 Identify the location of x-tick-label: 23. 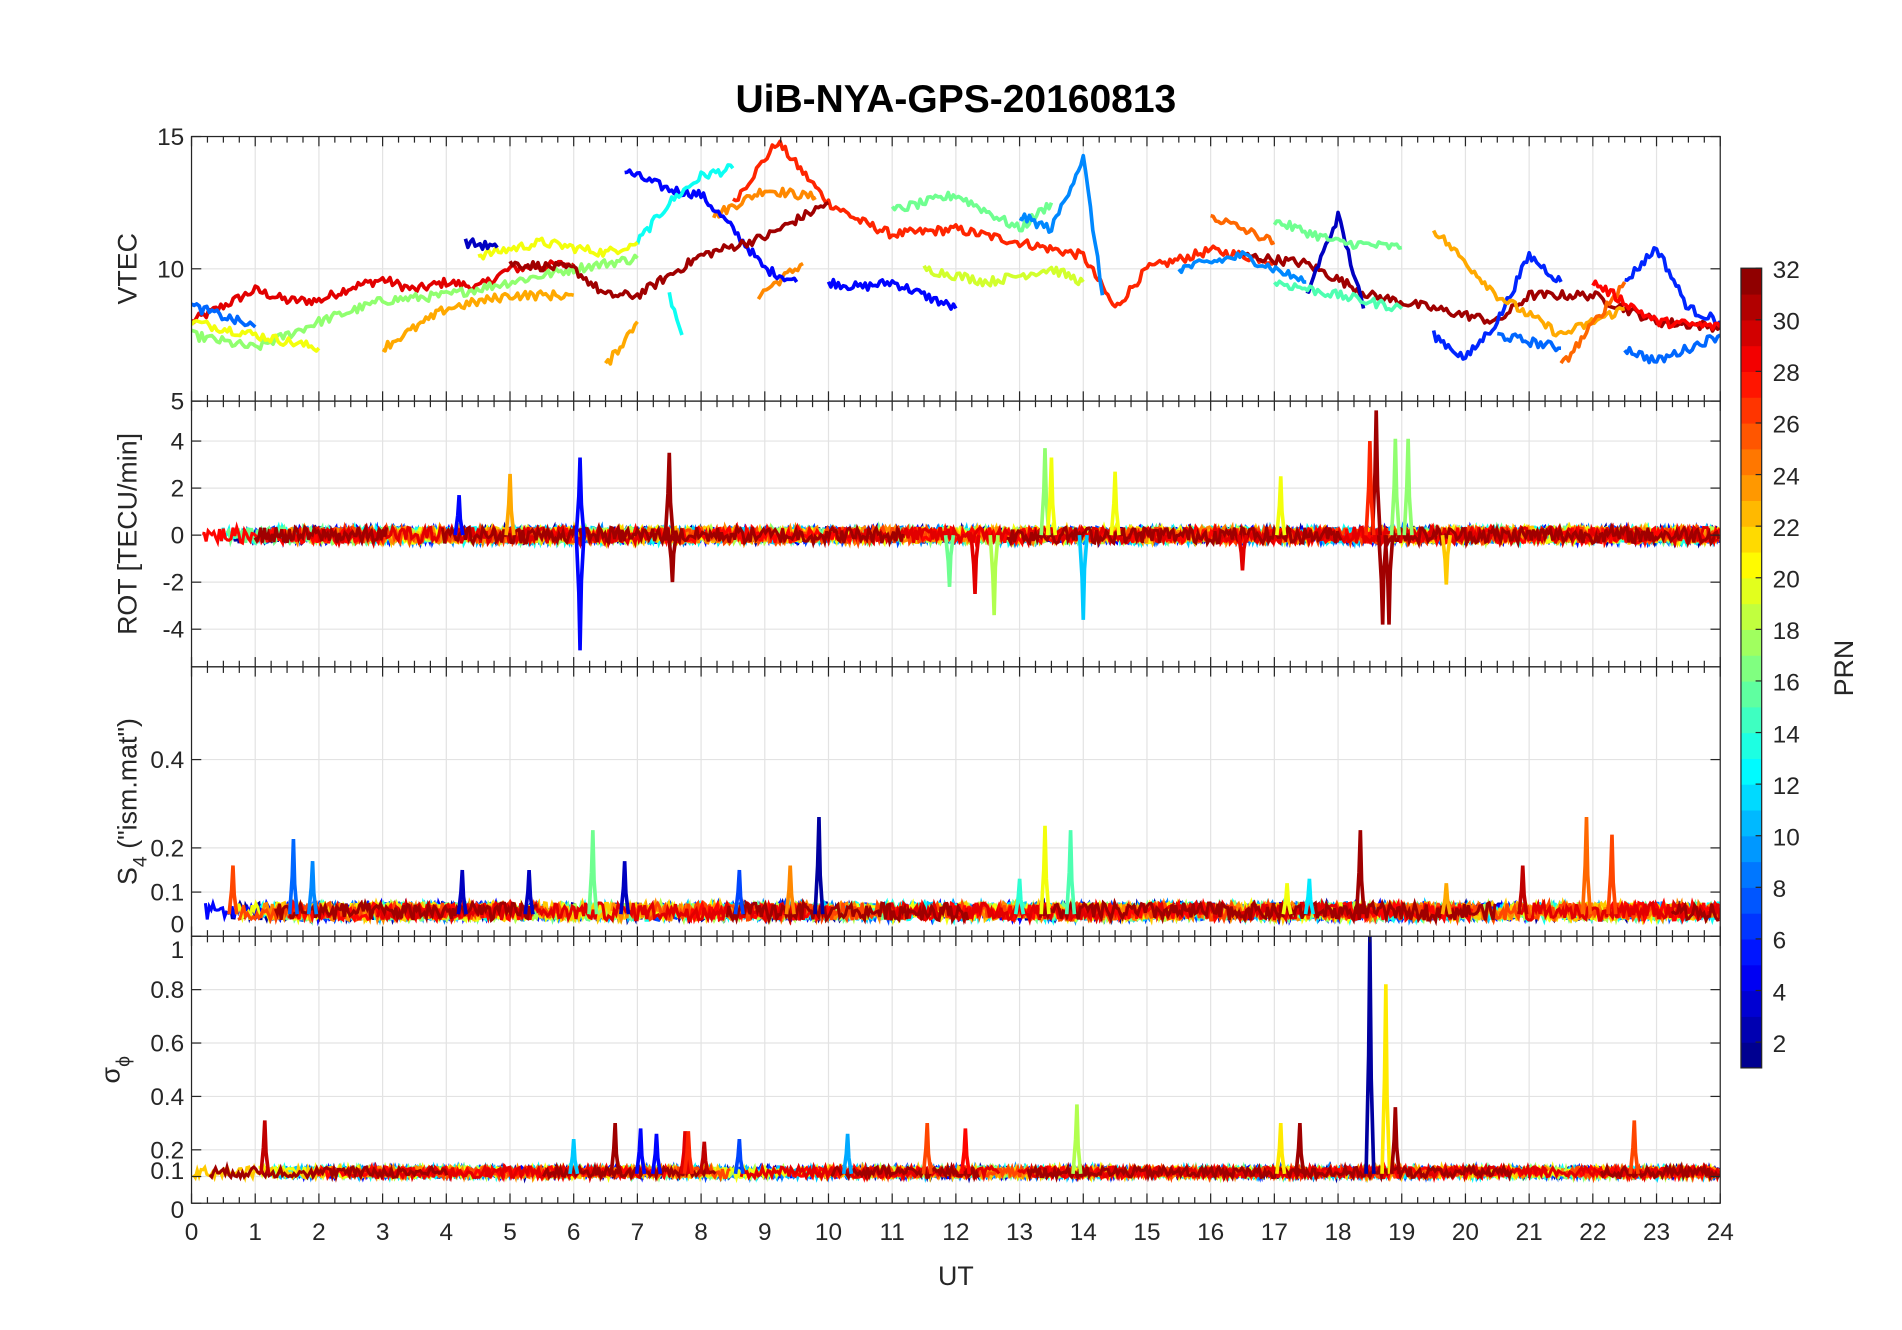
(1656, 1232).